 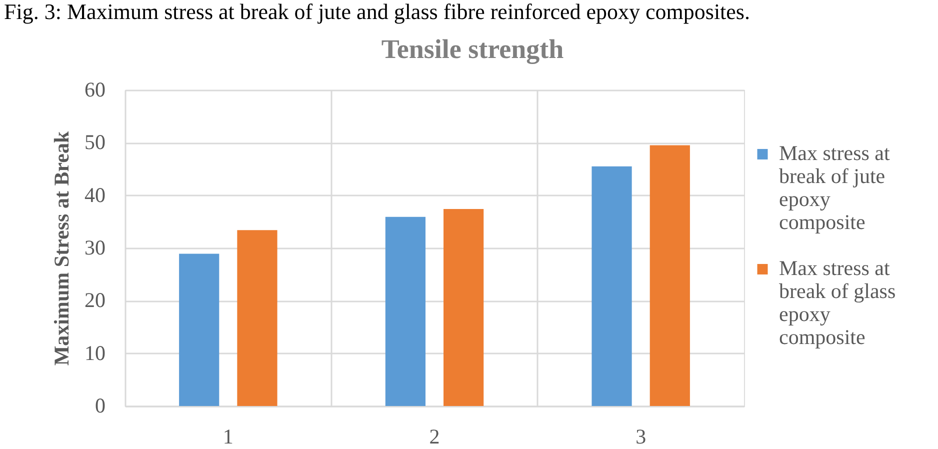 I want to click on y-tick-label: 60, so click(x=95, y=90).